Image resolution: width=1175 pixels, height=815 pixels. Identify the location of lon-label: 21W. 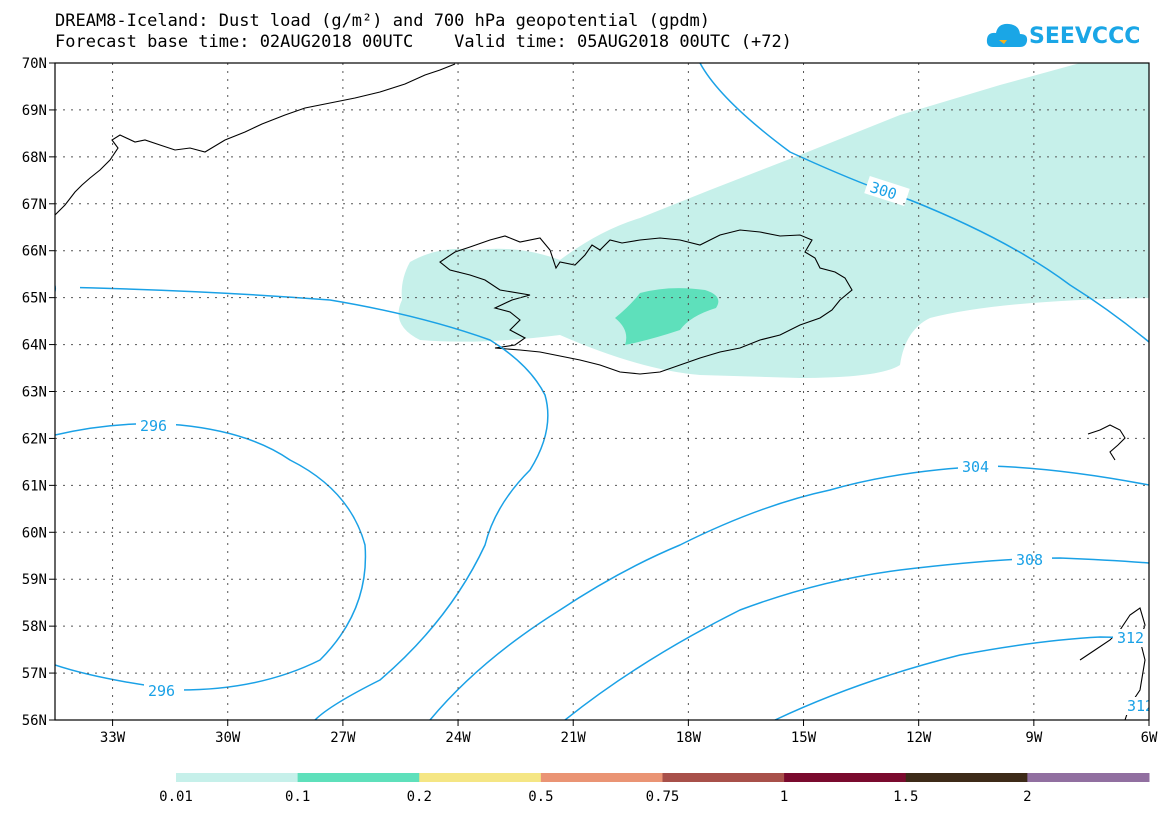
(574, 738).